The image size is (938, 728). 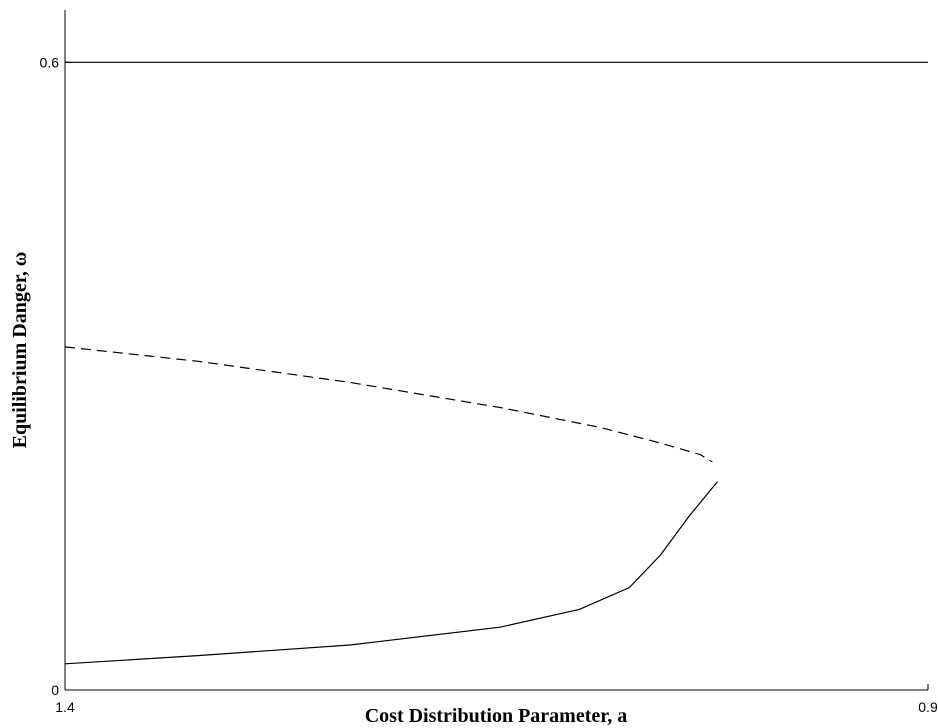 What do you see at coordinates (496, 716) in the screenshot?
I see `x-axis-label: Cost Distribution Parameter, a` at bounding box center [496, 716].